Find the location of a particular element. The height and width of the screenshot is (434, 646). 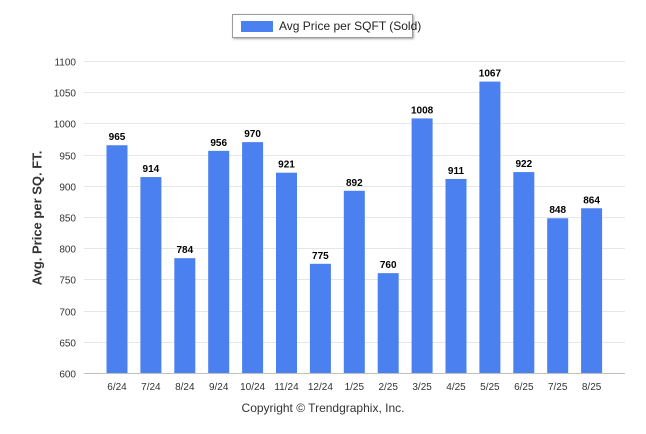

data-label: 965 is located at coordinates (117, 137).